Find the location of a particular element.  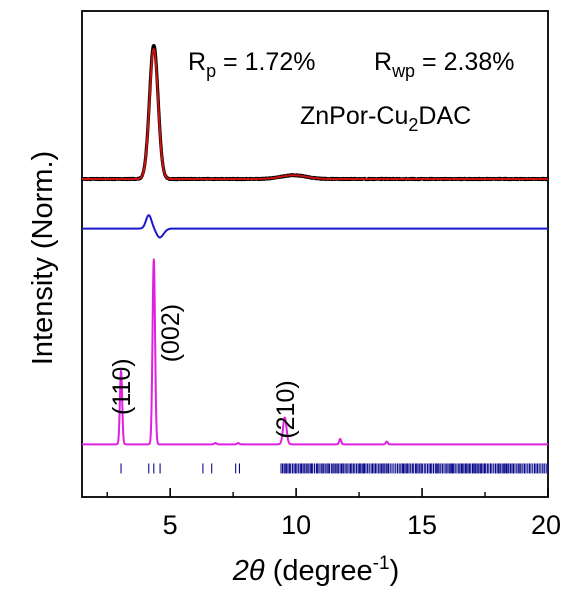

x-tick-label: 10 is located at coordinates (296, 525).